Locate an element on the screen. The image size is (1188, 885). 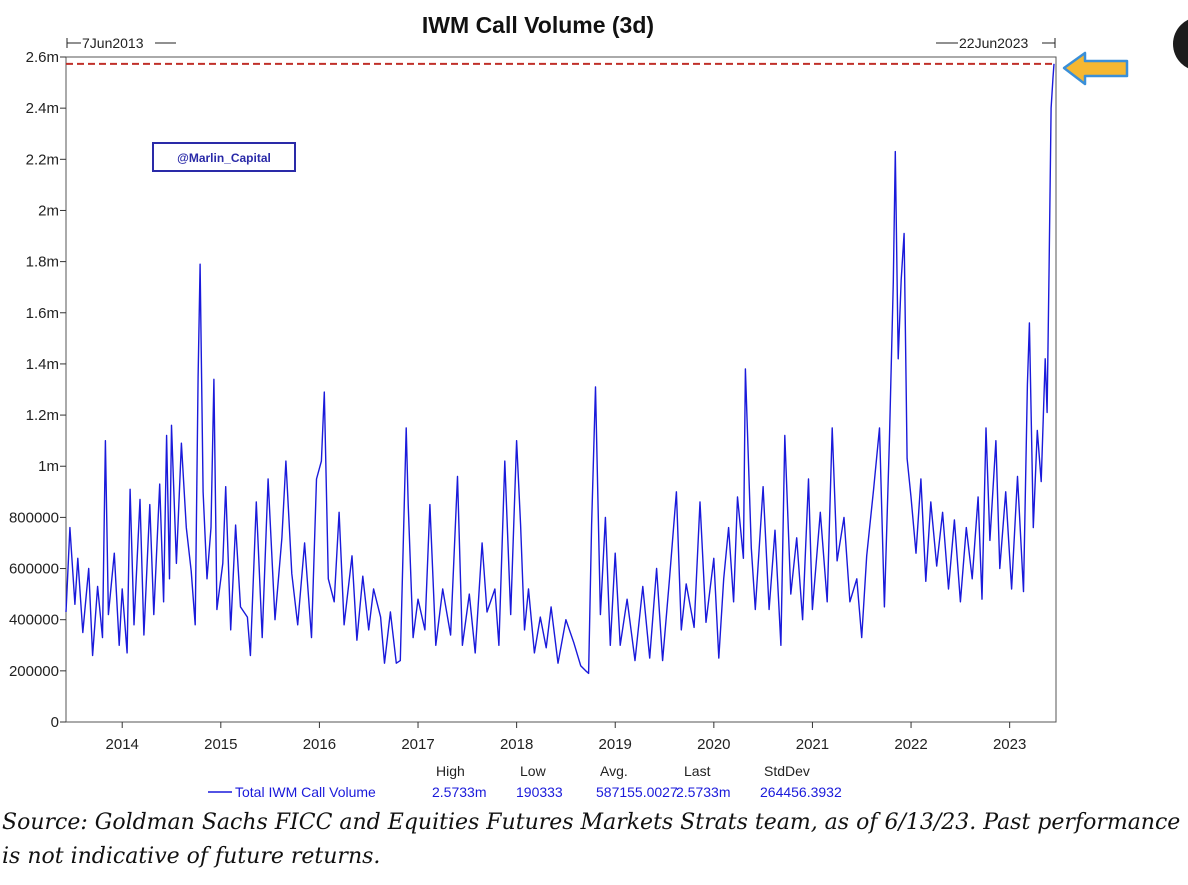
x-tick-label: 2016 is located at coordinates (319, 744).